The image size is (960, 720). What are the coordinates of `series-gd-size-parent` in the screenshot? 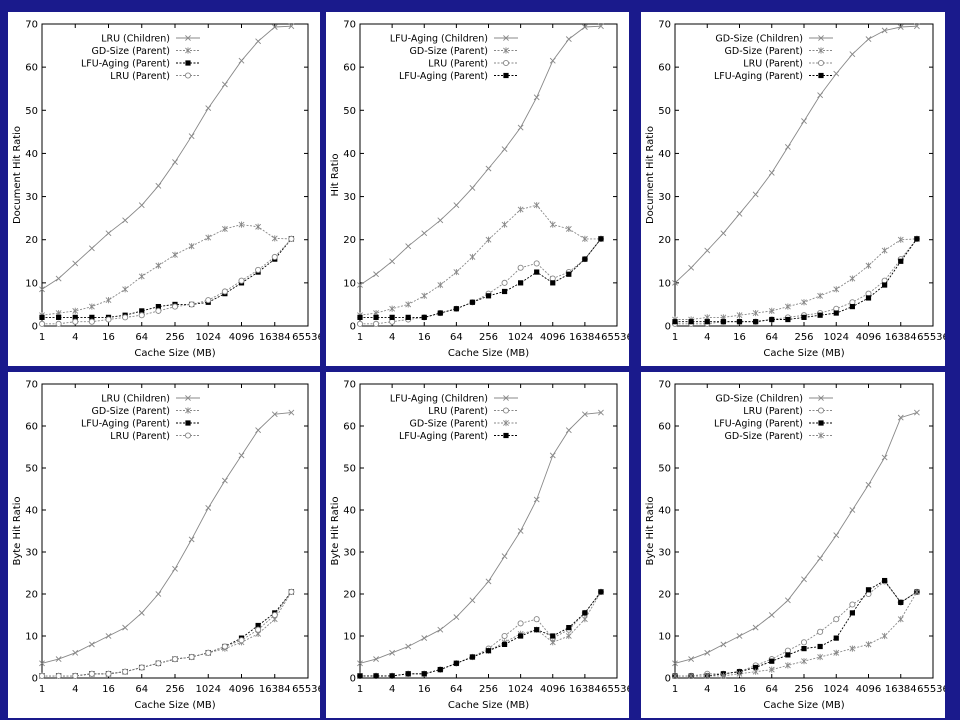 It's located at (480, 260).